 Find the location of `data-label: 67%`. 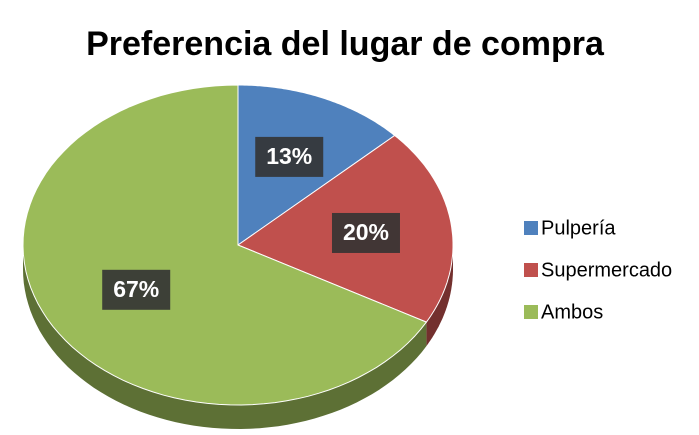

data-label: 67% is located at coordinates (136, 289).